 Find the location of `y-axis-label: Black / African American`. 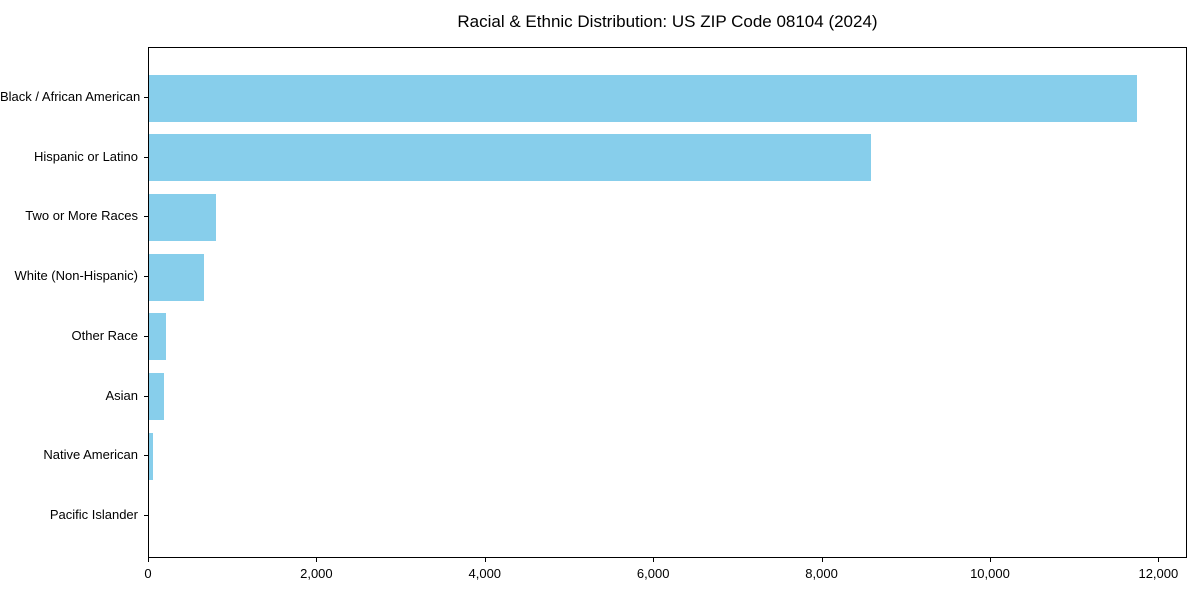

y-axis-label: Black / African American is located at coordinates (70, 96).